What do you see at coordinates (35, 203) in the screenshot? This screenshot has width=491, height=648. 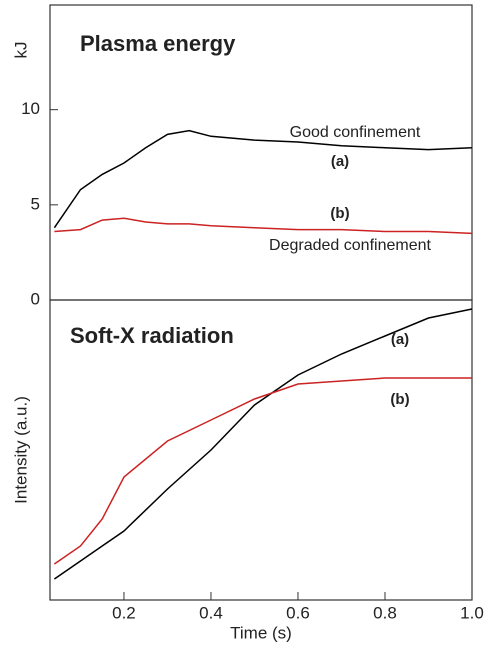 I see `y-tick-label: 5` at bounding box center [35, 203].